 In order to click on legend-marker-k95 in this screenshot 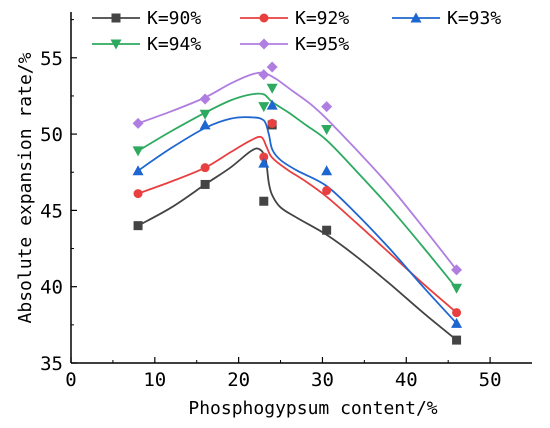, I will do `click(264, 44)`.